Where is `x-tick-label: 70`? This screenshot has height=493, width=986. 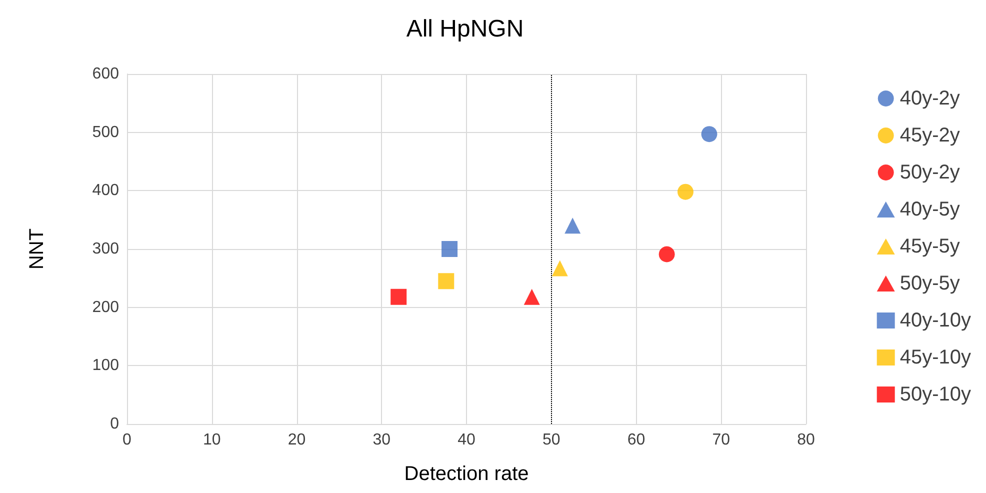 x-tick-label: 70 is located at coordinates (721, 440).